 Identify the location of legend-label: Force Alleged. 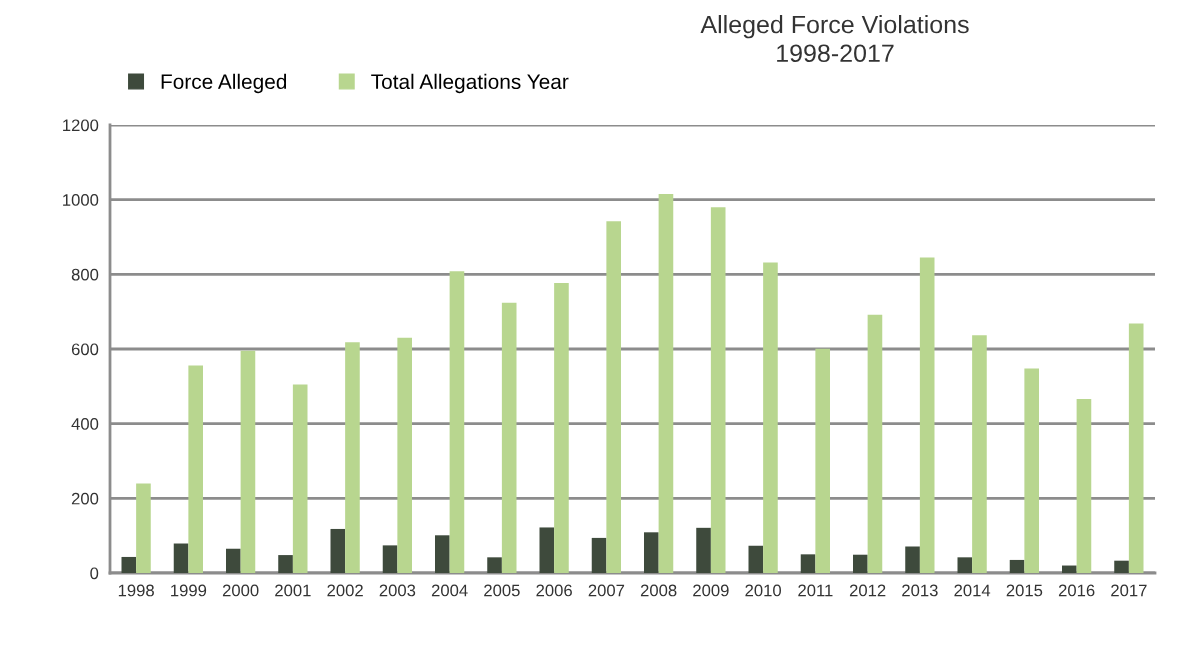
(224, 83).